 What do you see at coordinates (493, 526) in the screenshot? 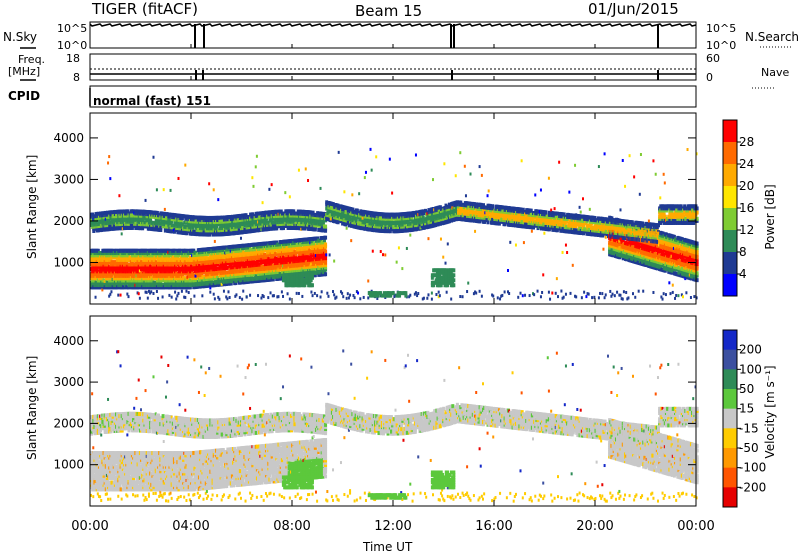
I see `x-tick-label: 16:00` at bounding box center [493, 526].